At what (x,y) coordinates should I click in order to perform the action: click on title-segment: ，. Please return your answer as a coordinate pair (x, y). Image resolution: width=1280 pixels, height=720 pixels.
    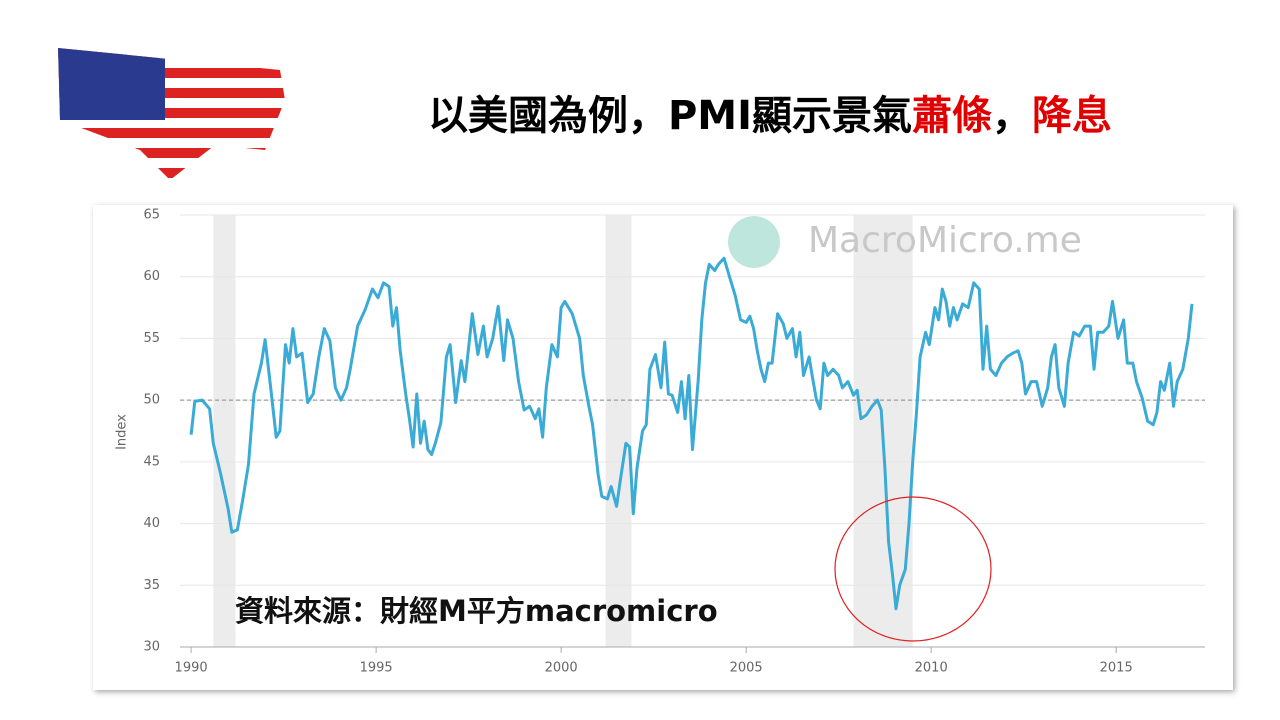
    Looking at the image, I should click on (1012, 116).